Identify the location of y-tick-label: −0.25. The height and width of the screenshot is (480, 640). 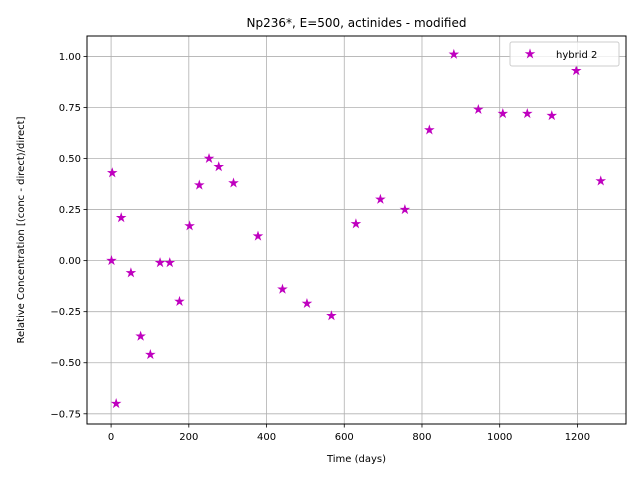
(65, 312).